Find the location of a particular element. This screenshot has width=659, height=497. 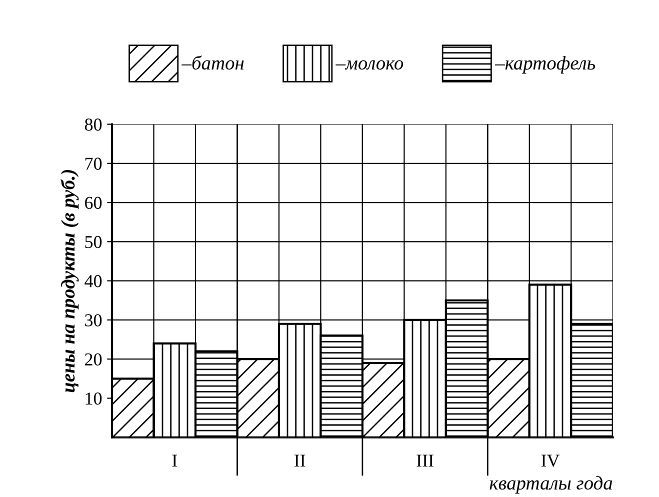

x-tick-label: III is located at coordinates (425, 460).